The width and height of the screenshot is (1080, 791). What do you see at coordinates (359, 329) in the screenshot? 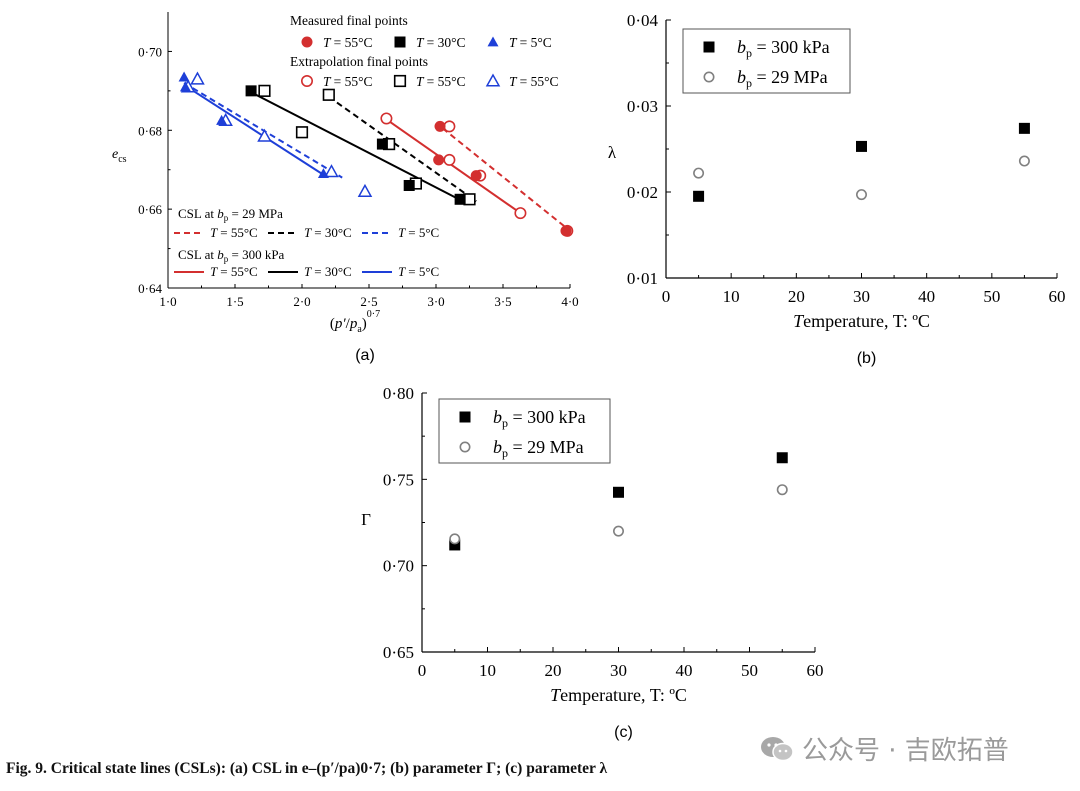
I see `x-axis-label-part-a: a` at bounding box center [359, 329].